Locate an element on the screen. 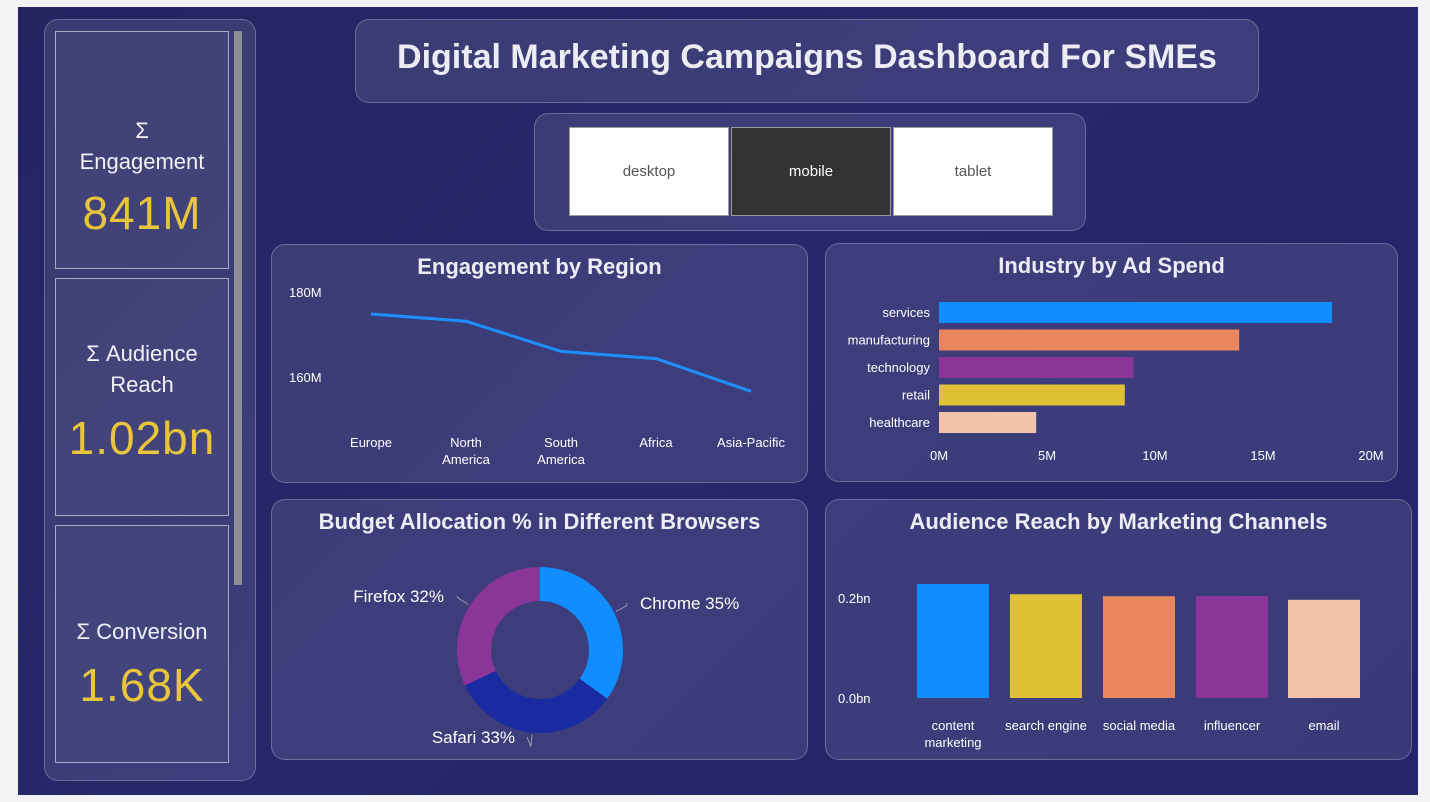  x-tick-label: Asia-Pacific is located at coordinates (751, 442).